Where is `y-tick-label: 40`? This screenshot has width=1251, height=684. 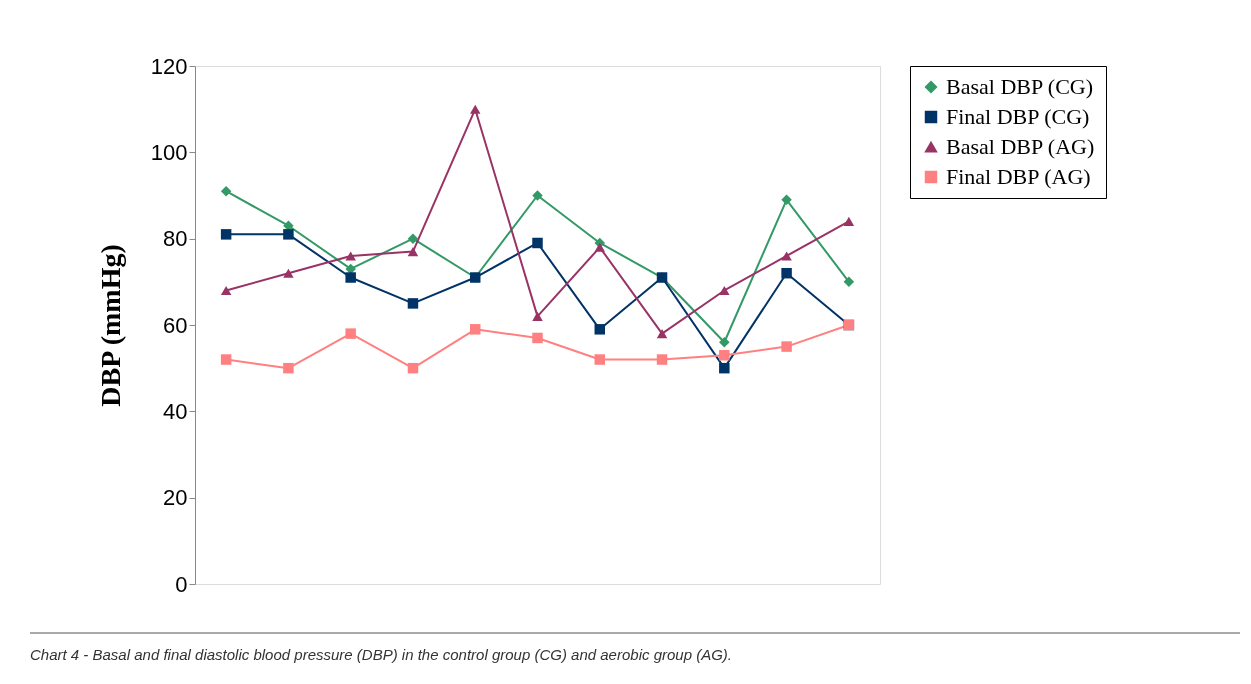 y-tick-label: 40 is located at coordinates (175, 411).